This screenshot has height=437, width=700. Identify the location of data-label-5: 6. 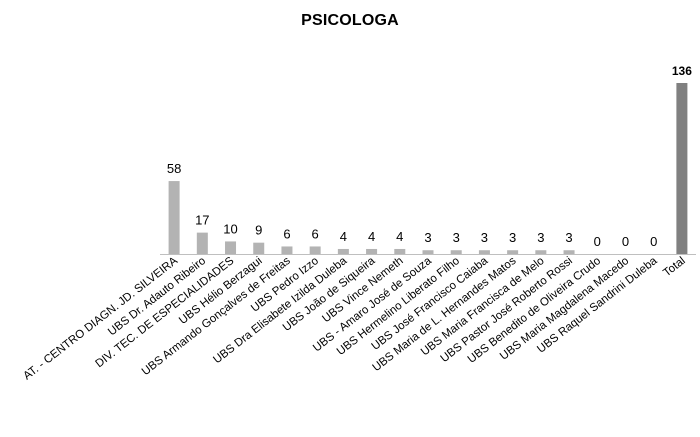
(315, 233).